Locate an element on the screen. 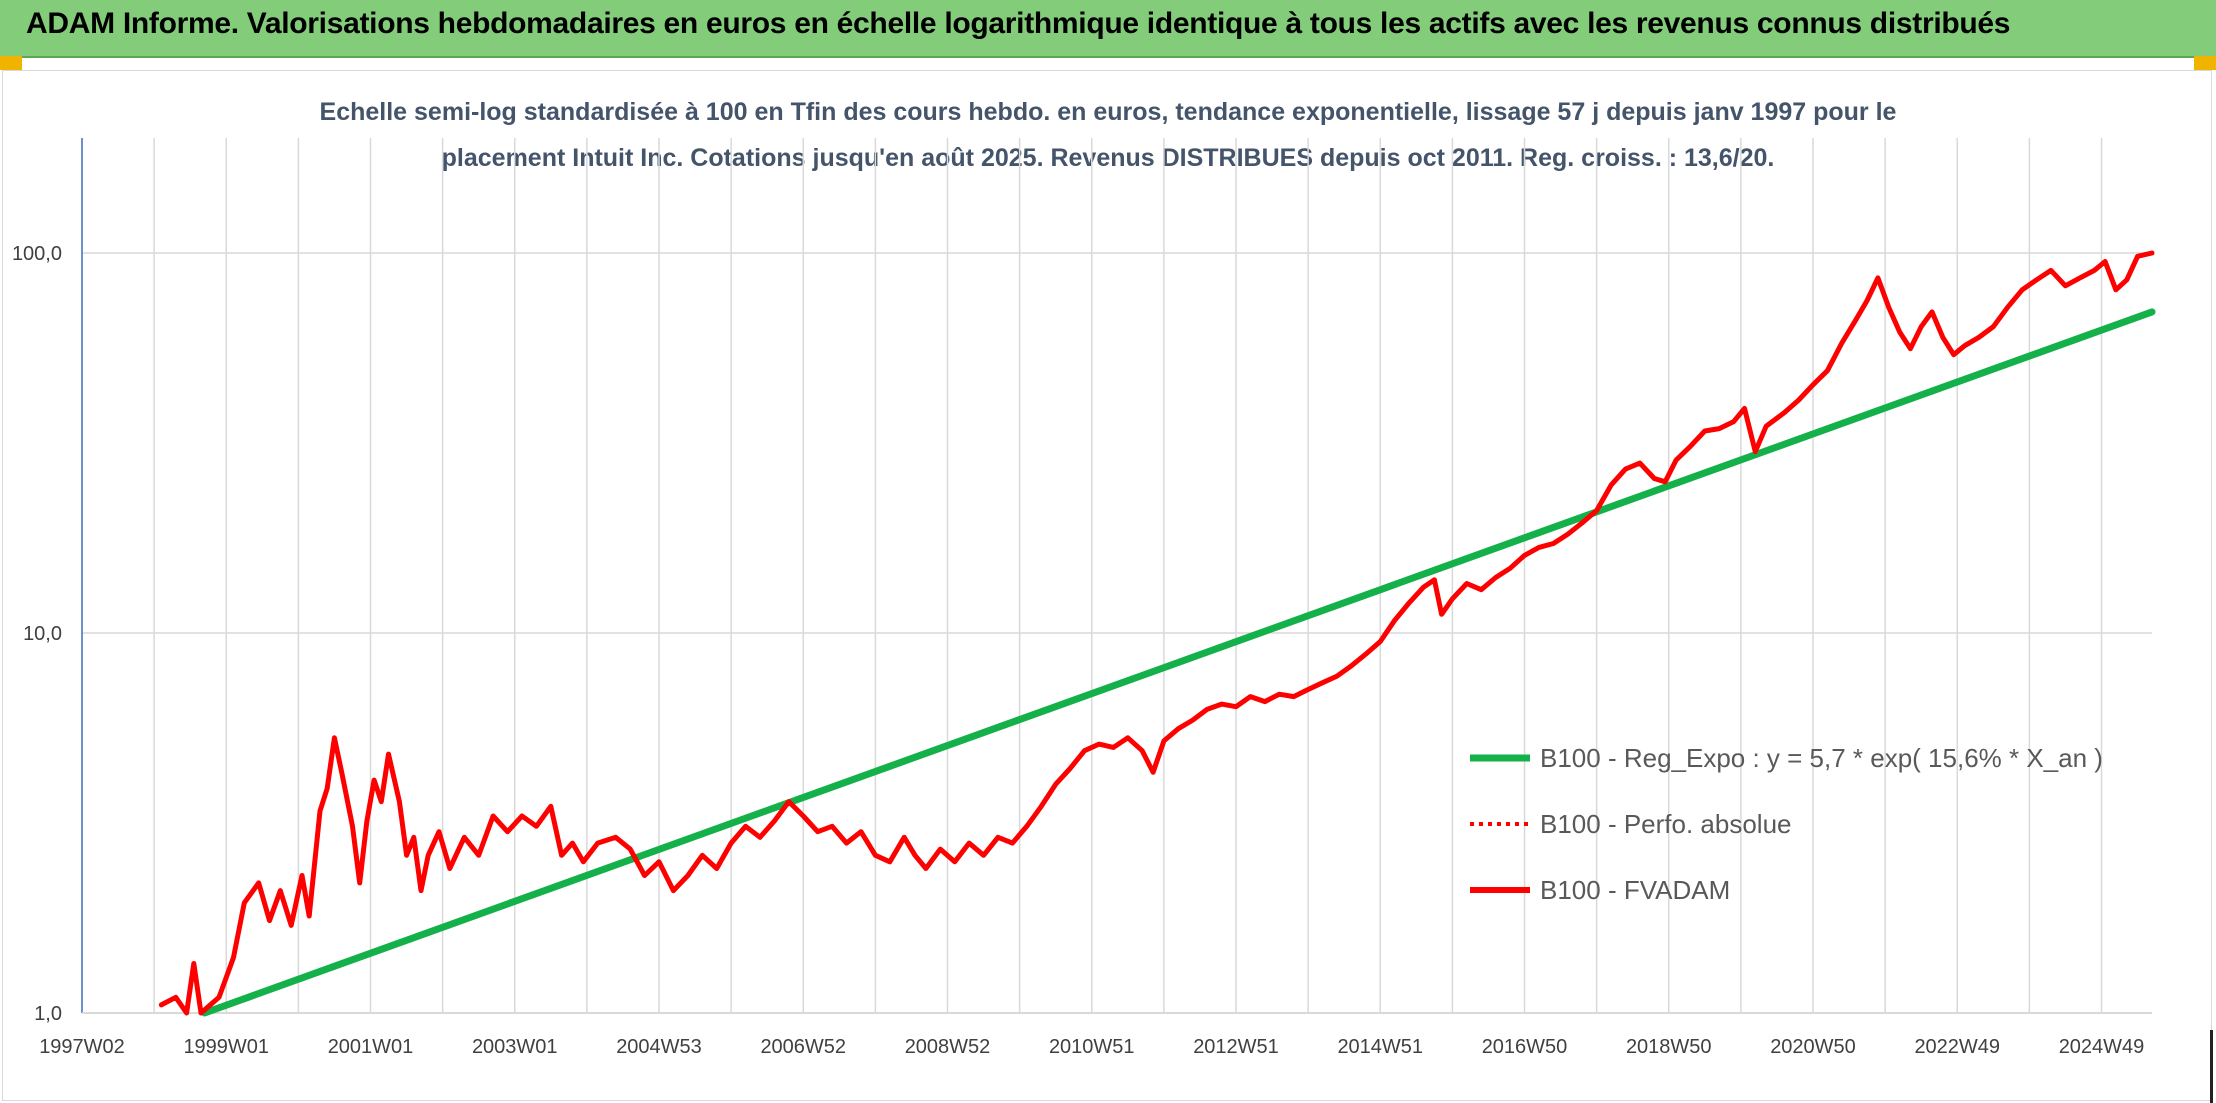 The width and height of the screenshot is (2216, 1103). x-tick-label: 1999W01 is located at coordinates (226, 1047).